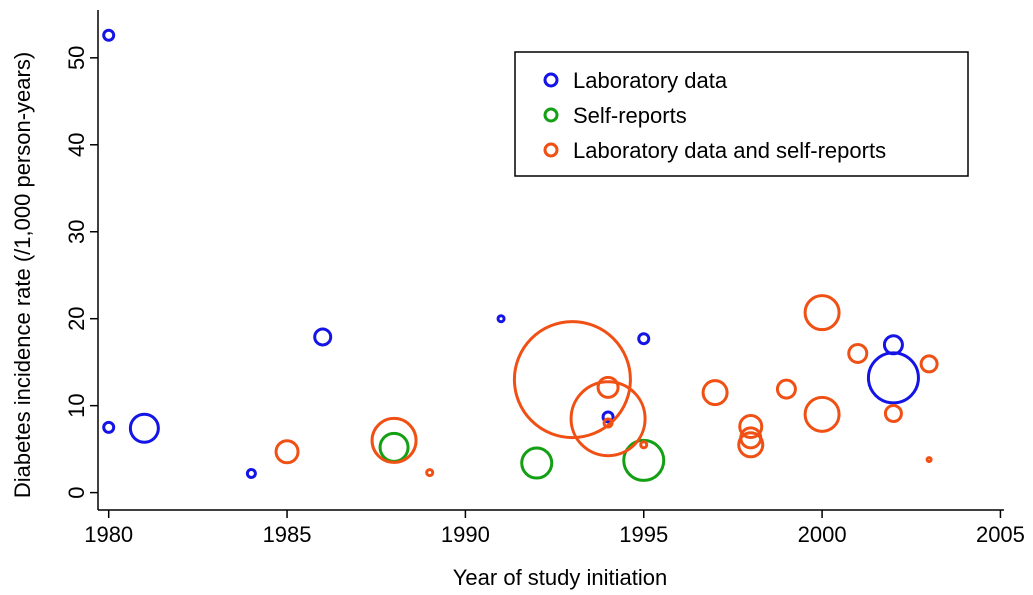  Describe the element at coordinates (287, 534) in the screenshot. I see `x-tick-label: 1985` at that location.